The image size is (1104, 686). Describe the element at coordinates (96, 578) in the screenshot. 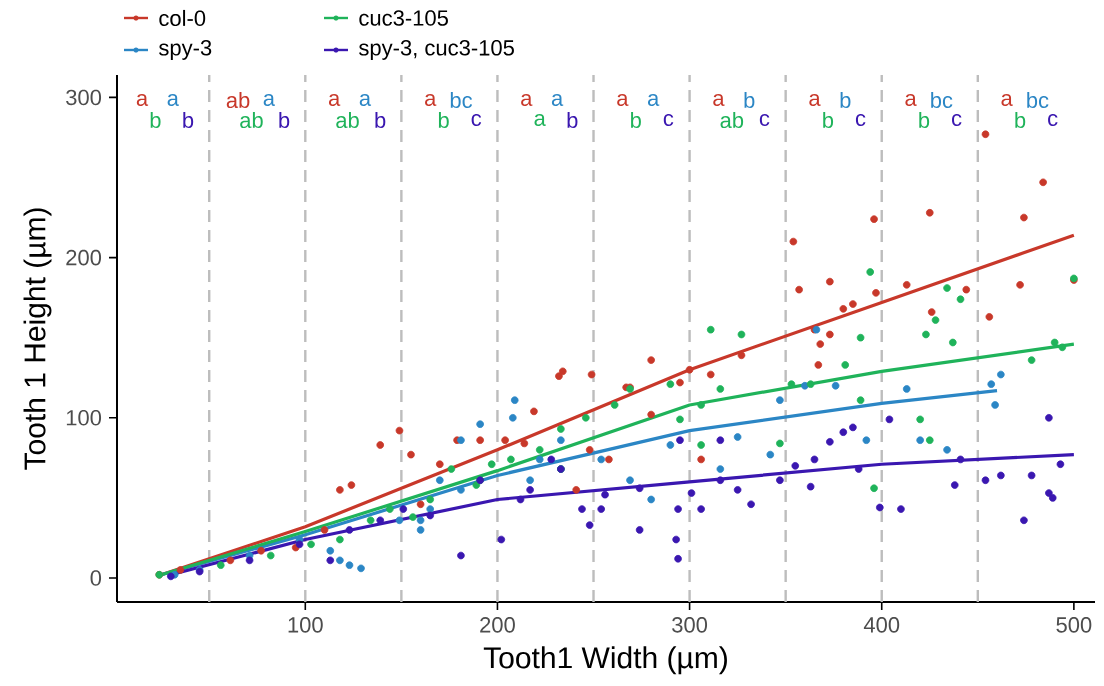

I see `y-tick-label: 0` at that location.